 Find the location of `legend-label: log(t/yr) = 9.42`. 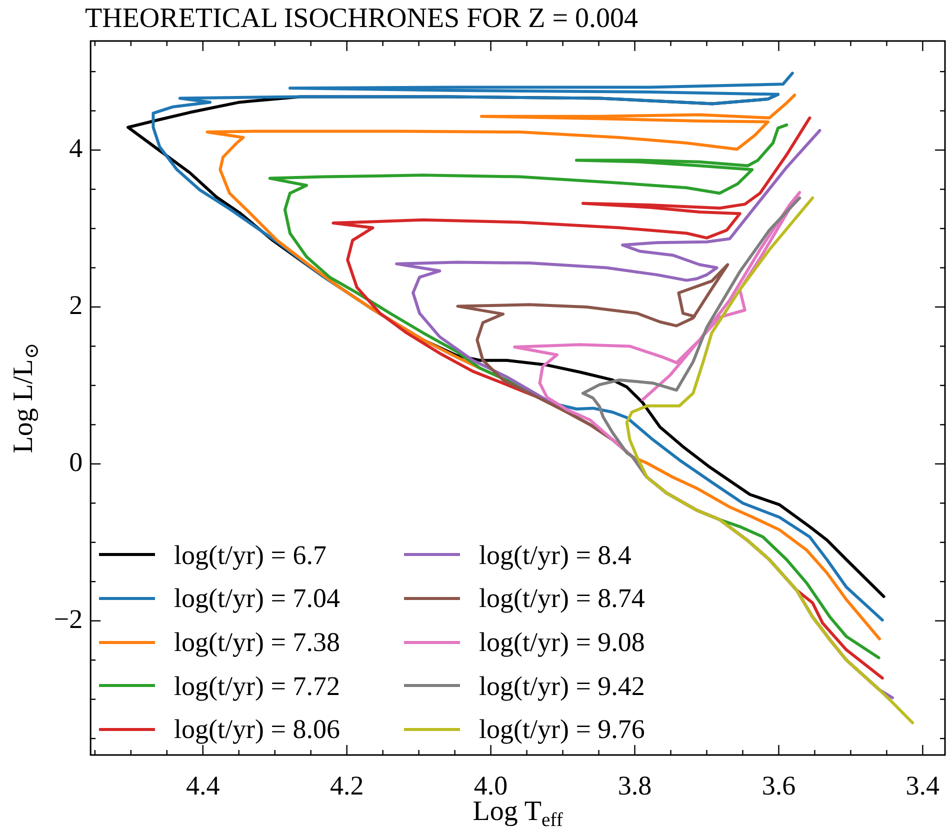

legend-label: log(t/yr) = 9.42 is located at coordinates (561, 686).